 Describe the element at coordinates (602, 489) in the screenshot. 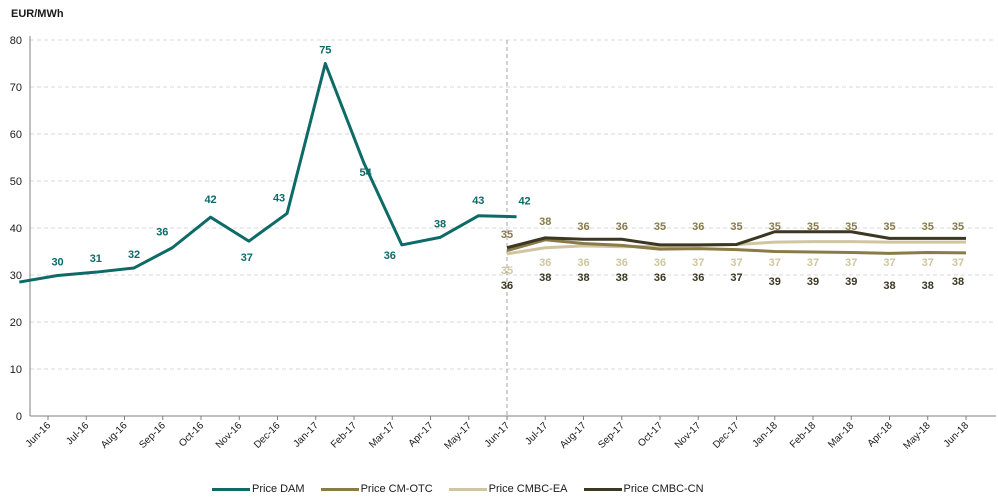

I see `legend-swatch-price-cmbc-cn` at that location.